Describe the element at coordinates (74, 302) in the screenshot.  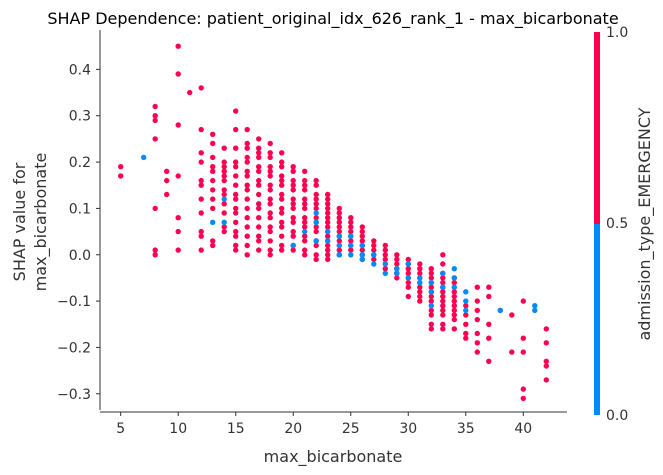
I see `y-tick-label: −0.1` at that location.